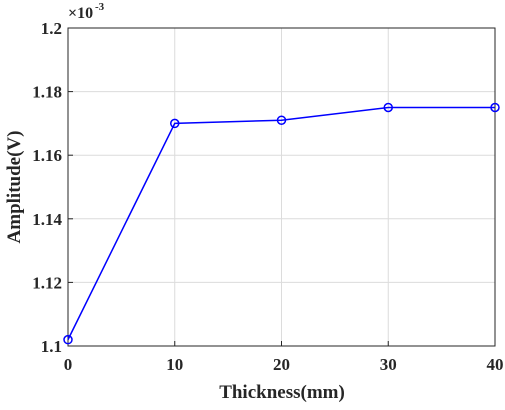 The width and height of the screenshot is (505, 410). What do you see at coordinates (47, 155) in the screenshot?
I see `y-tick-label: 1.16` at bounding box center [47, 155].